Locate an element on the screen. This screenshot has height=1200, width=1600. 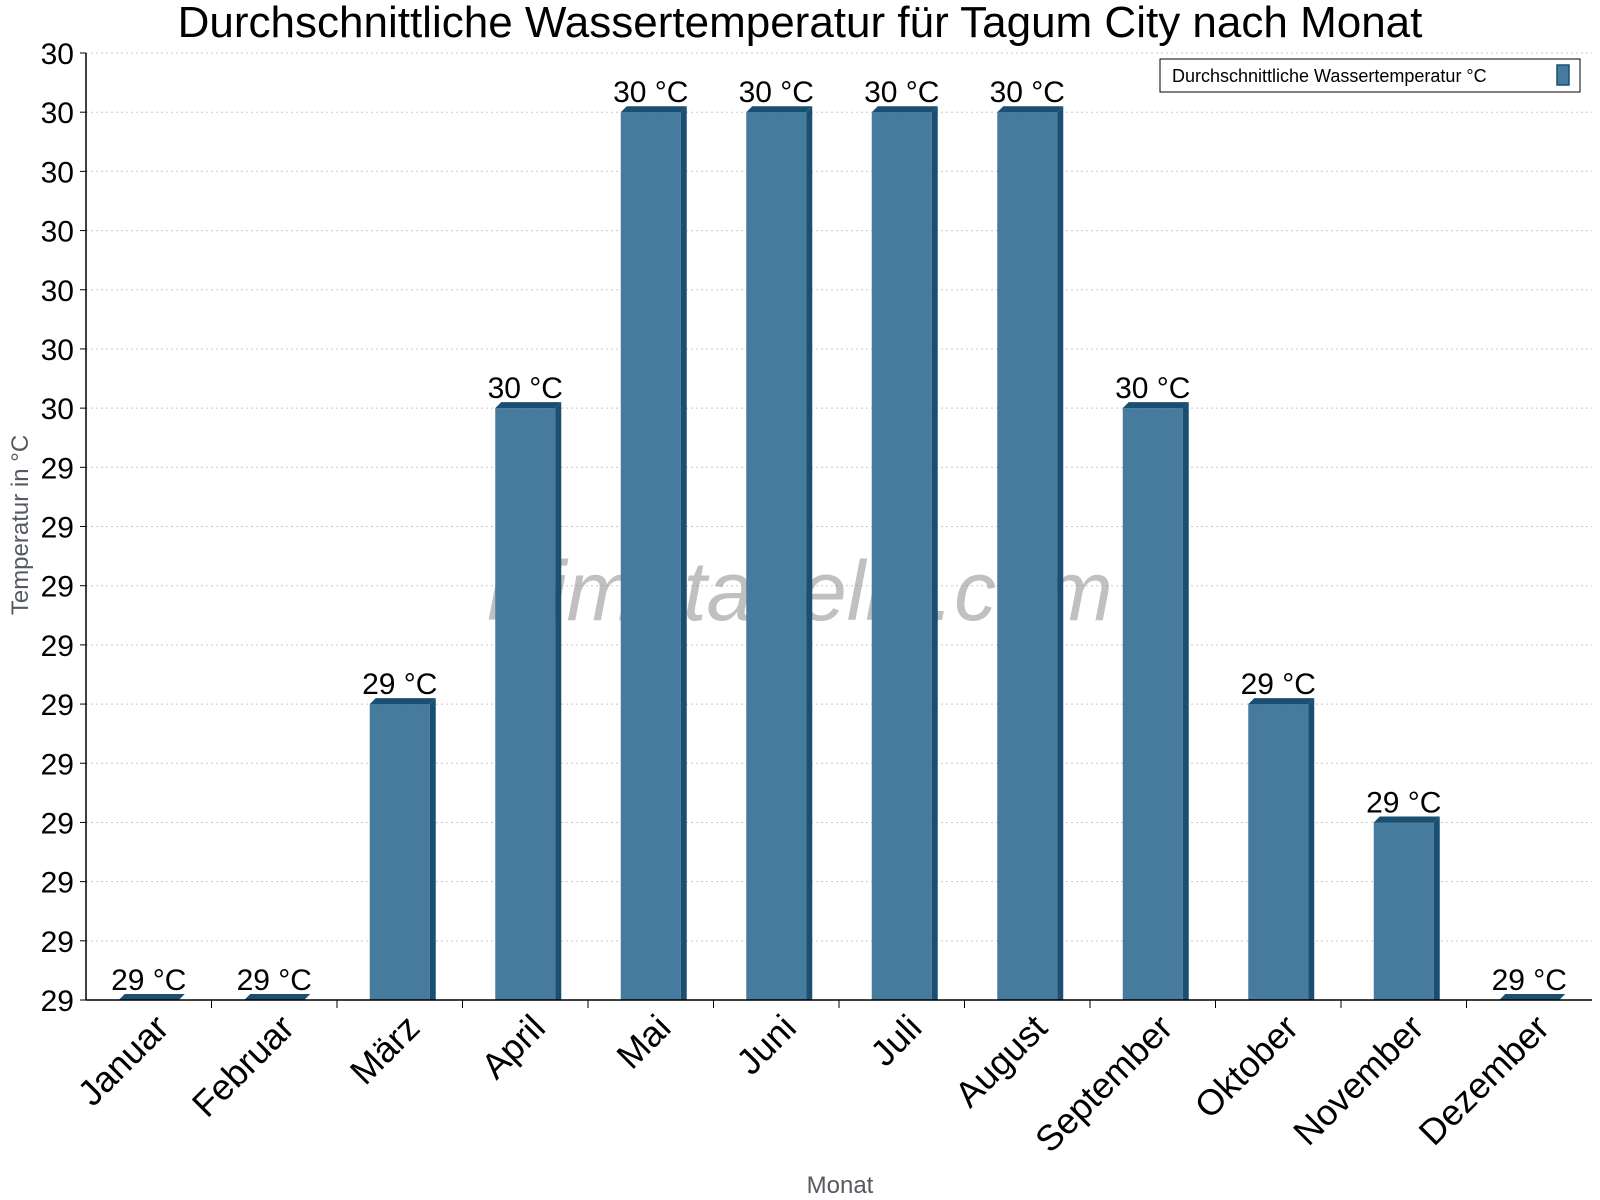
x-tick-label: Januar is located at coordinates (123, 1060).